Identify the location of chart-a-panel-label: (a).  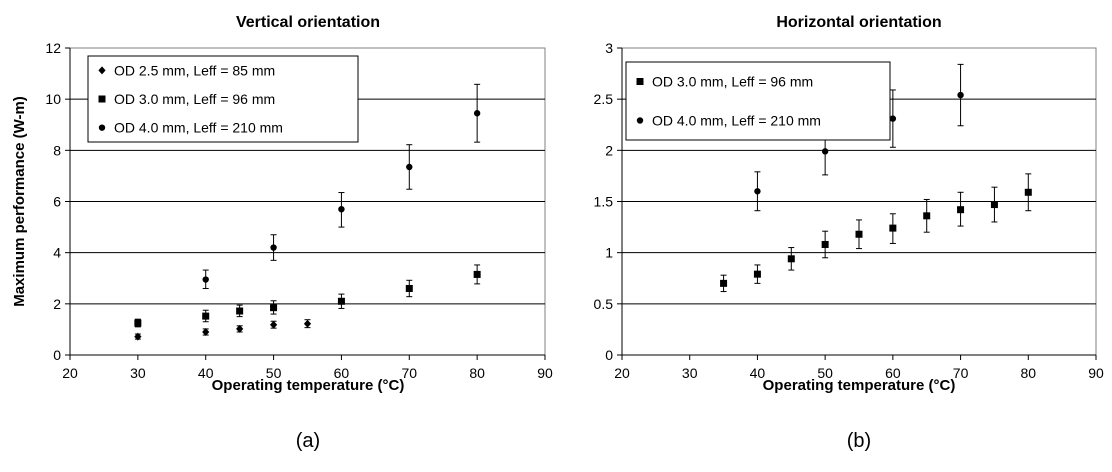
(308, 441).